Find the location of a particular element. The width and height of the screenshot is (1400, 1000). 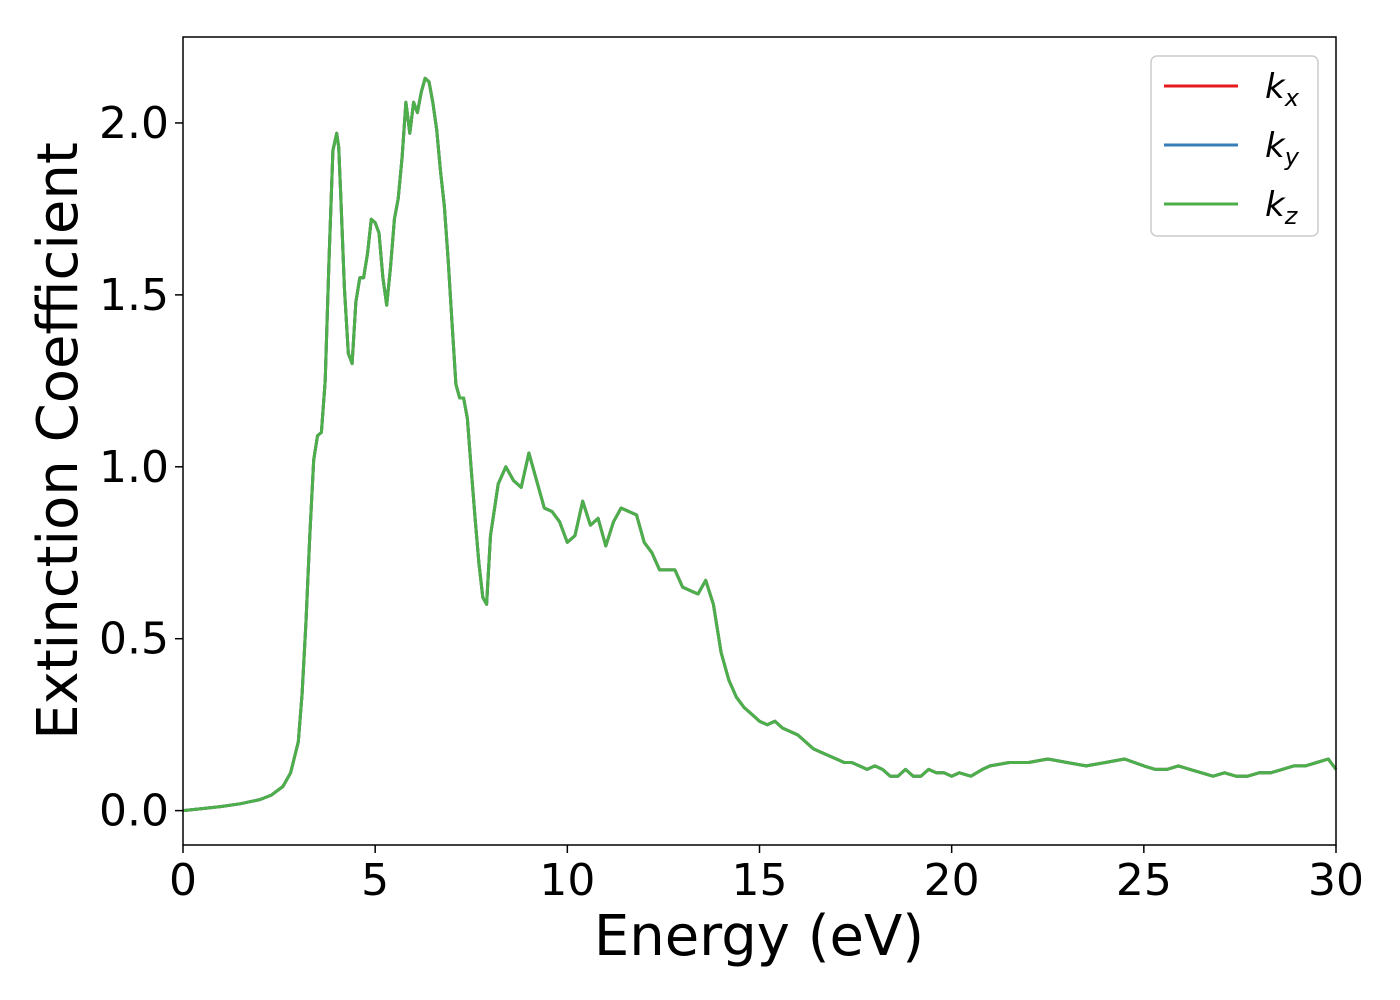

y-axis-ticks: 0.0 0.5 1.0 1.5 2.0 is located at coordinates (141, 467).